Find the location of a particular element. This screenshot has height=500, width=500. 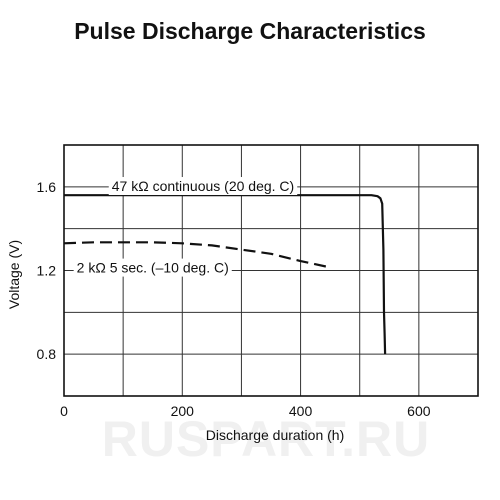

y-tick-label: 0.8 is located at coordinates (47, 354).